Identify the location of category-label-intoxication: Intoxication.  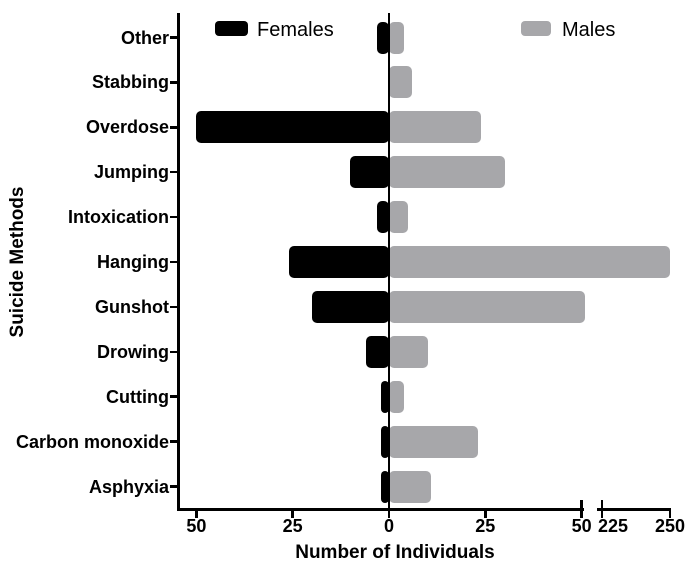
(118, 217).